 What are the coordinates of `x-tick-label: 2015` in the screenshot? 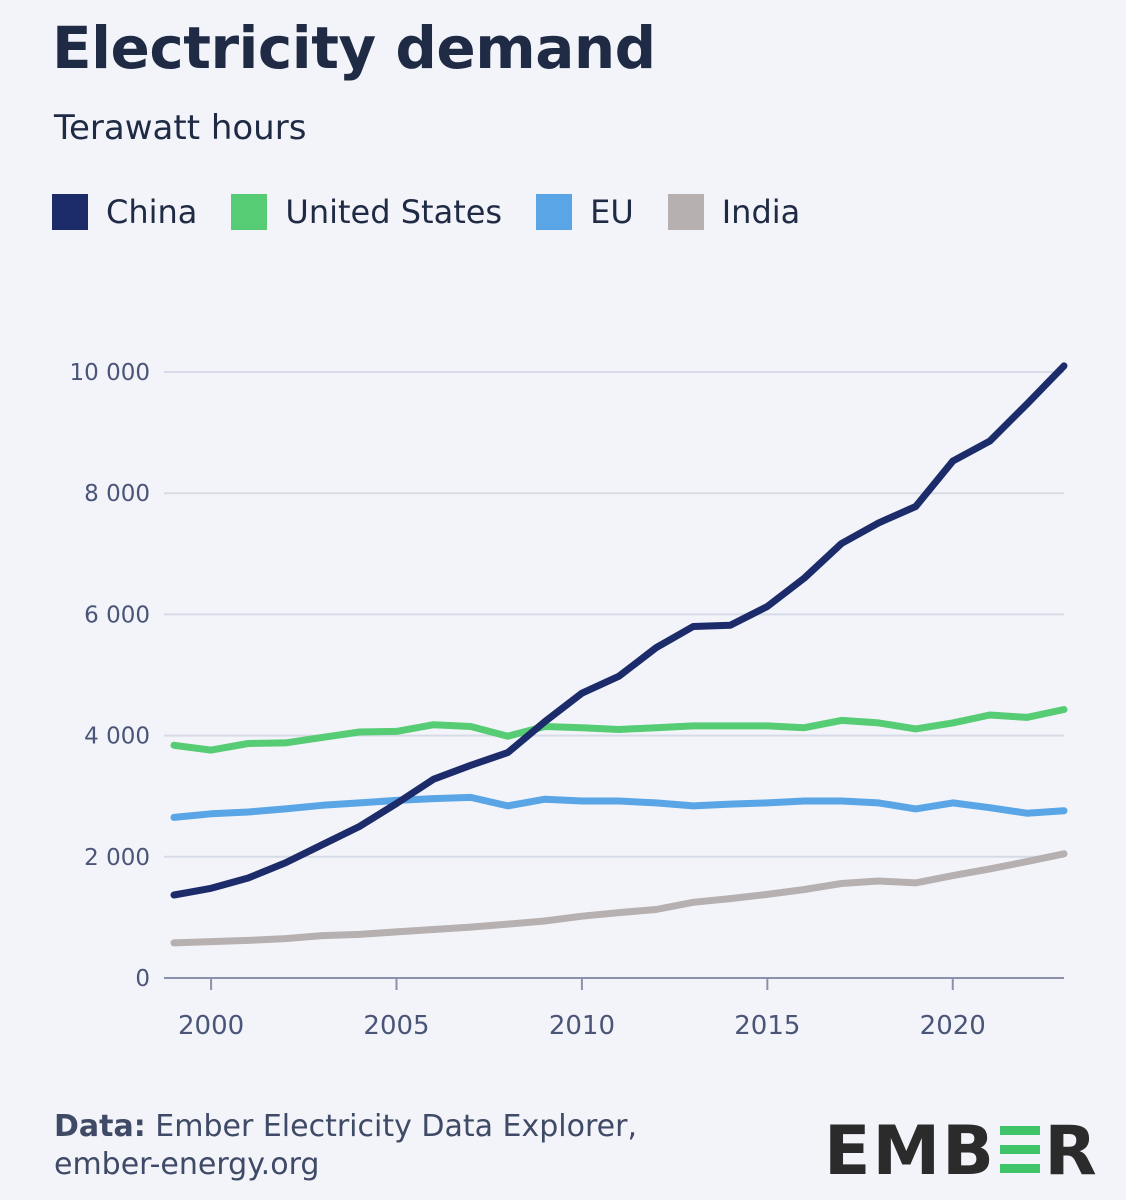 It's located at (767, 1026).